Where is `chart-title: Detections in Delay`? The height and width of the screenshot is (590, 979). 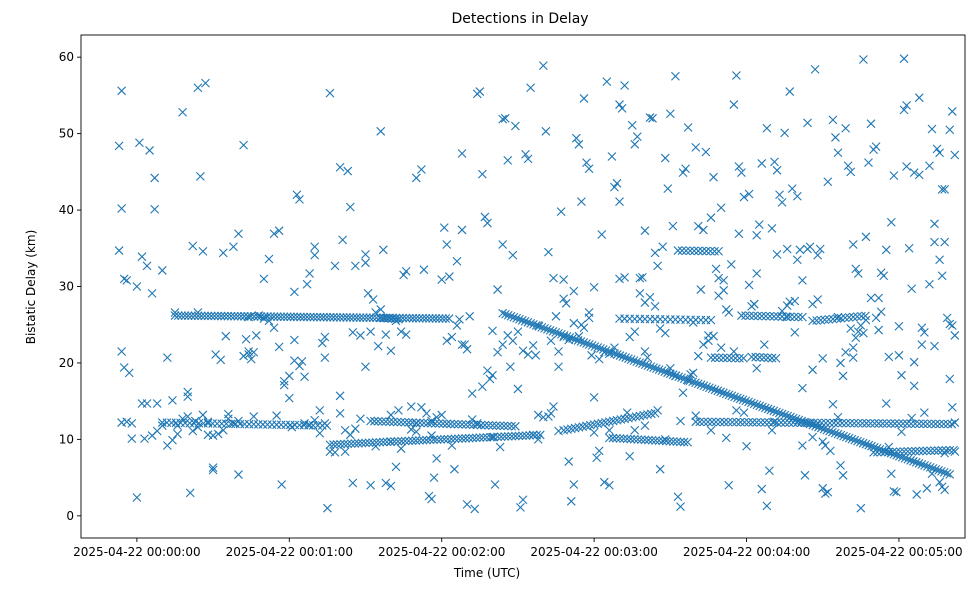
chart-title: Detections in Delay is located at coordinates (519, 19).